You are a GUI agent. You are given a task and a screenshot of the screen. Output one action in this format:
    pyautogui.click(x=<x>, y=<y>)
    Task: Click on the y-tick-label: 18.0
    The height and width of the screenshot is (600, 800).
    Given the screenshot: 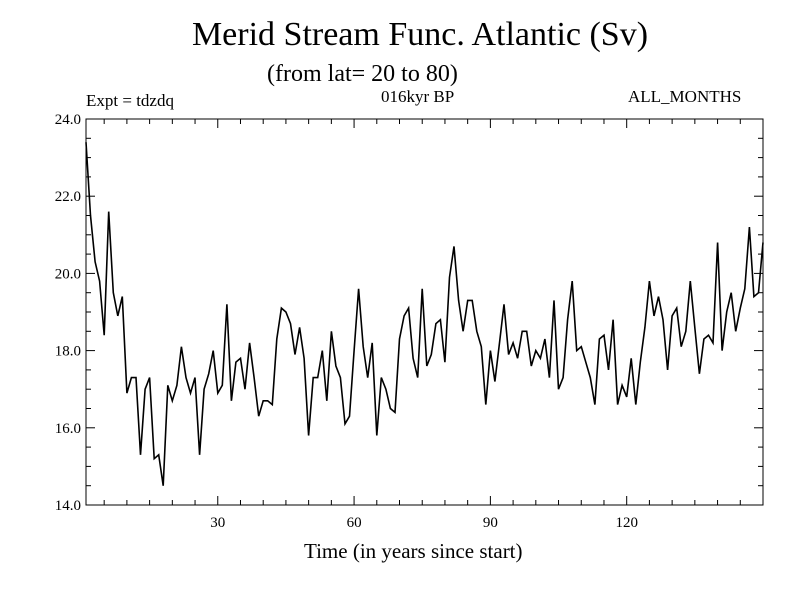 What is the action you would take?
    pyautogui.click(x=68, y=352)
    